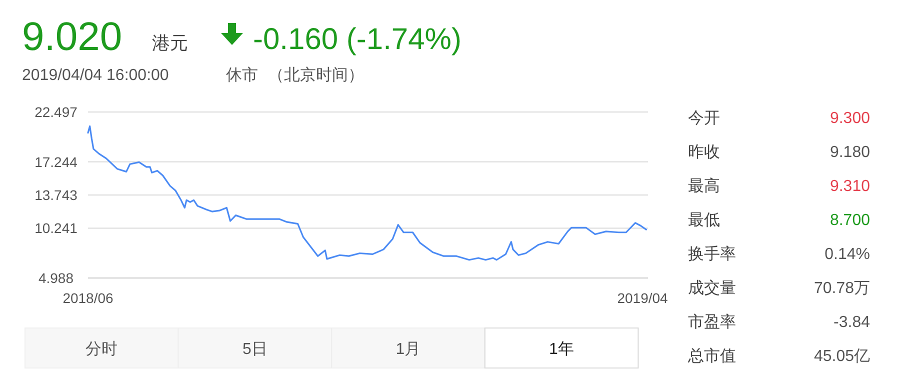 The height and width of the screenshot is (381, 899). I want to click on text: 休市, so click(242, 75).